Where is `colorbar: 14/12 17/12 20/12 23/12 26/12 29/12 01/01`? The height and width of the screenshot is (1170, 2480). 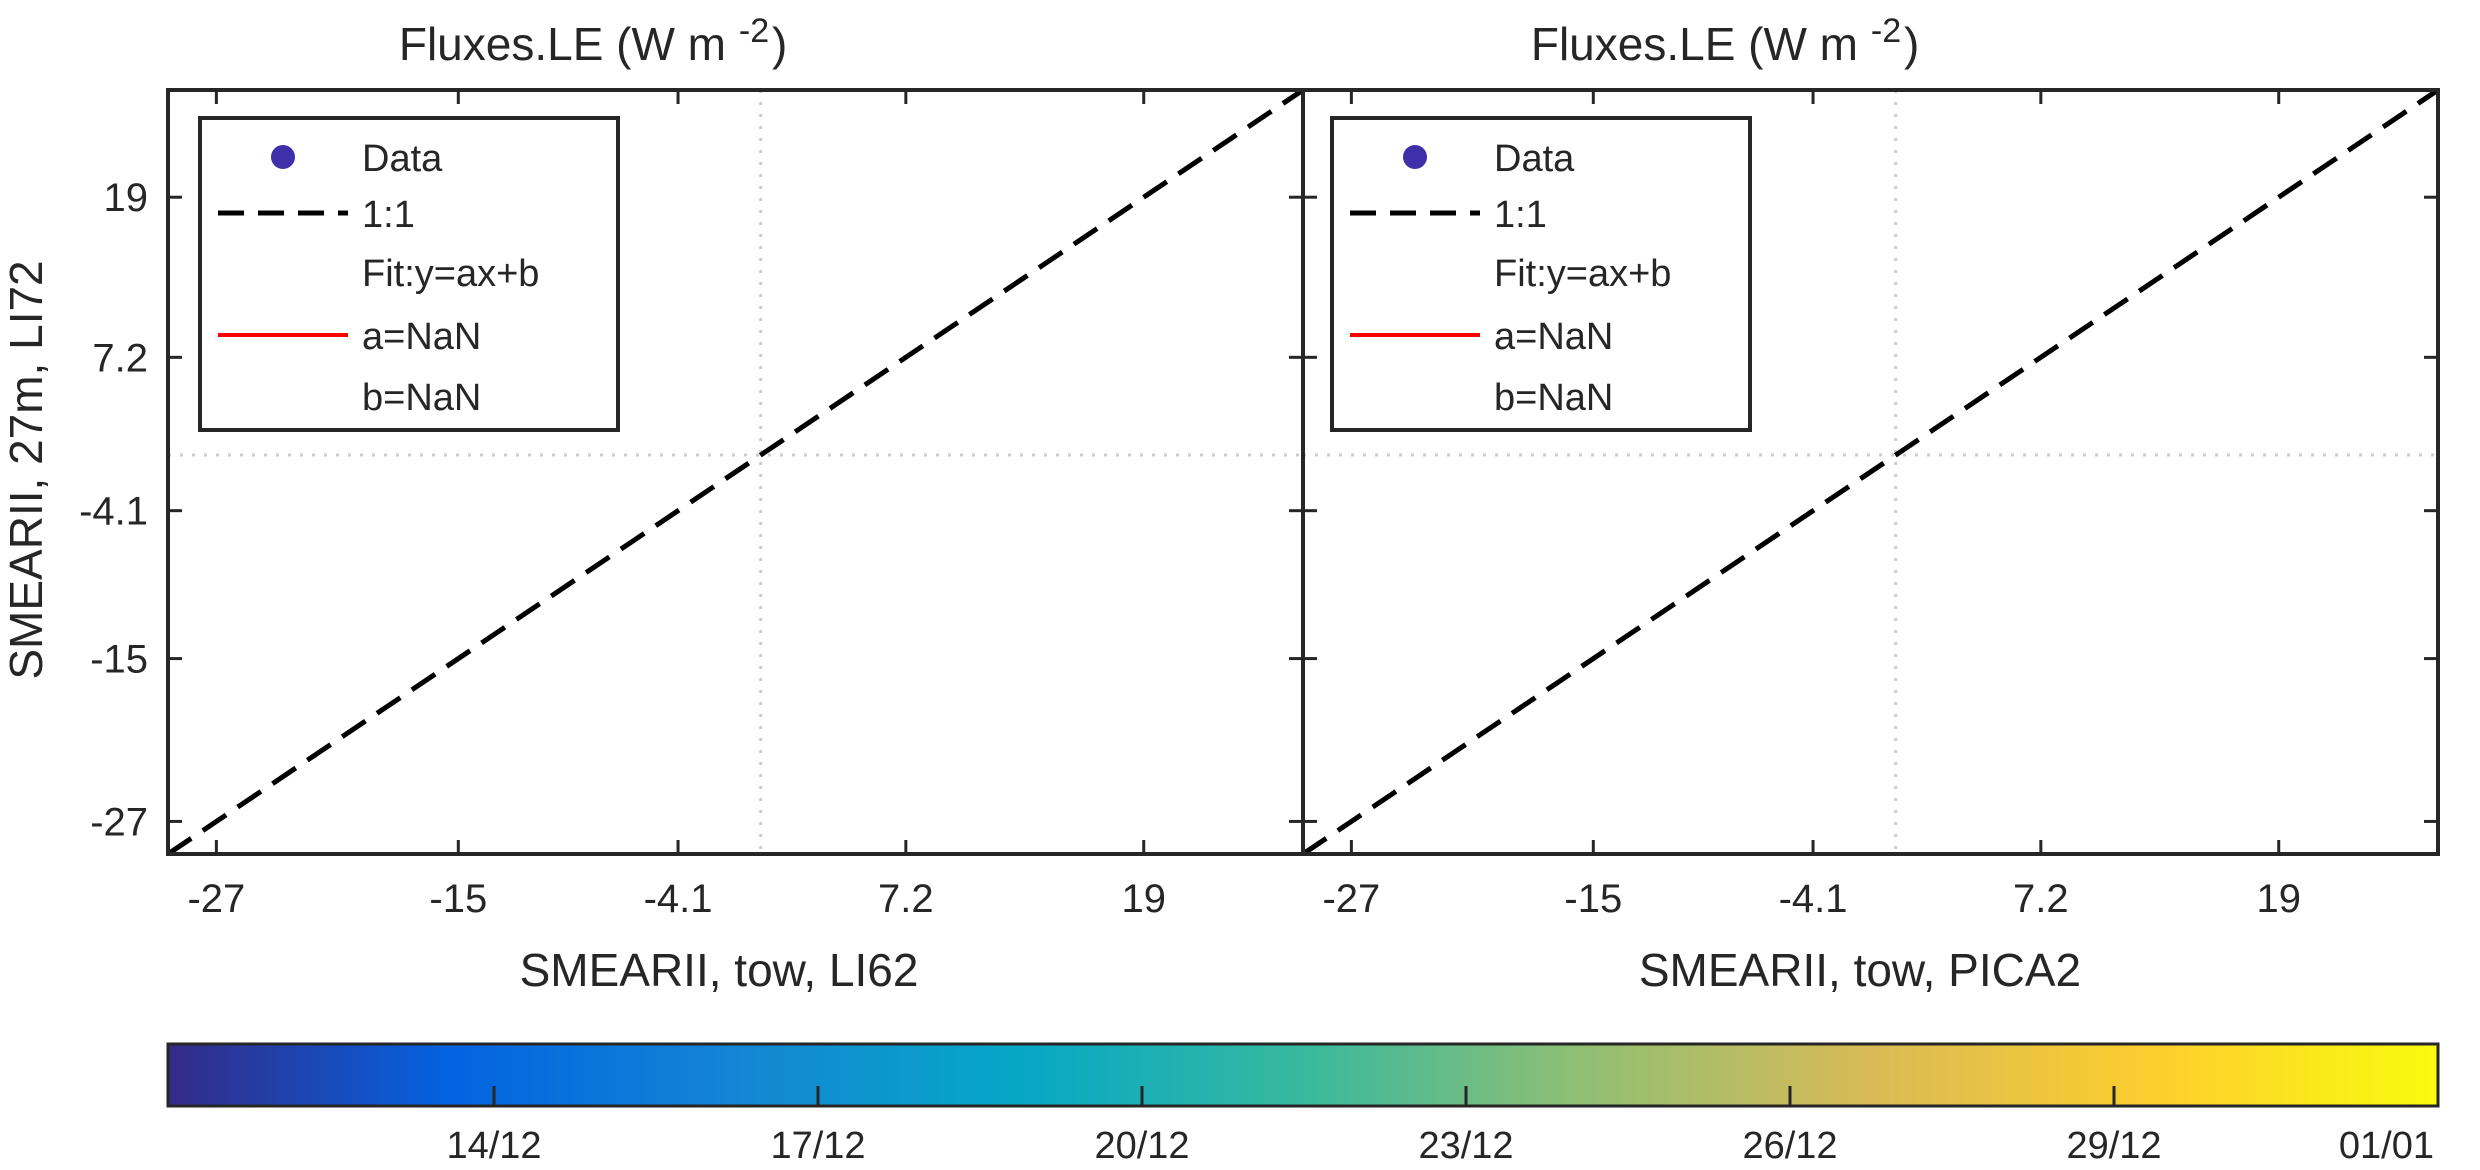 colorbar: 14/12 17/12 20/12 23/12 26/12 29/12 01/01 is located at coordinates (1303, 1104).